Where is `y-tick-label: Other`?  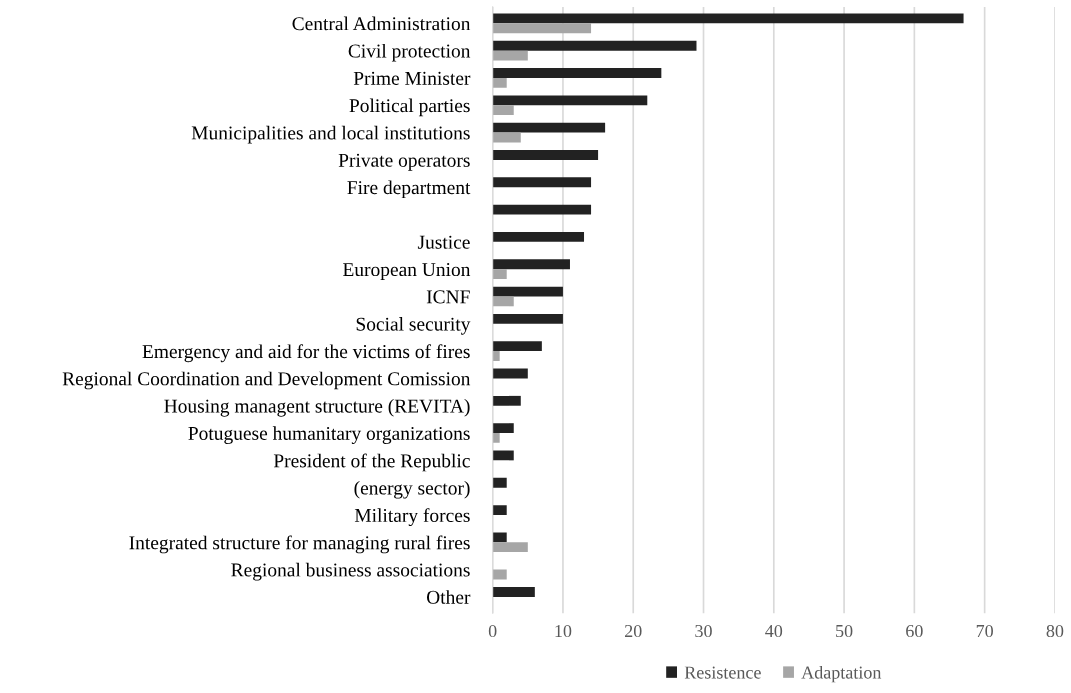 y-tick-label: Other is located at coordinates (448, 597).